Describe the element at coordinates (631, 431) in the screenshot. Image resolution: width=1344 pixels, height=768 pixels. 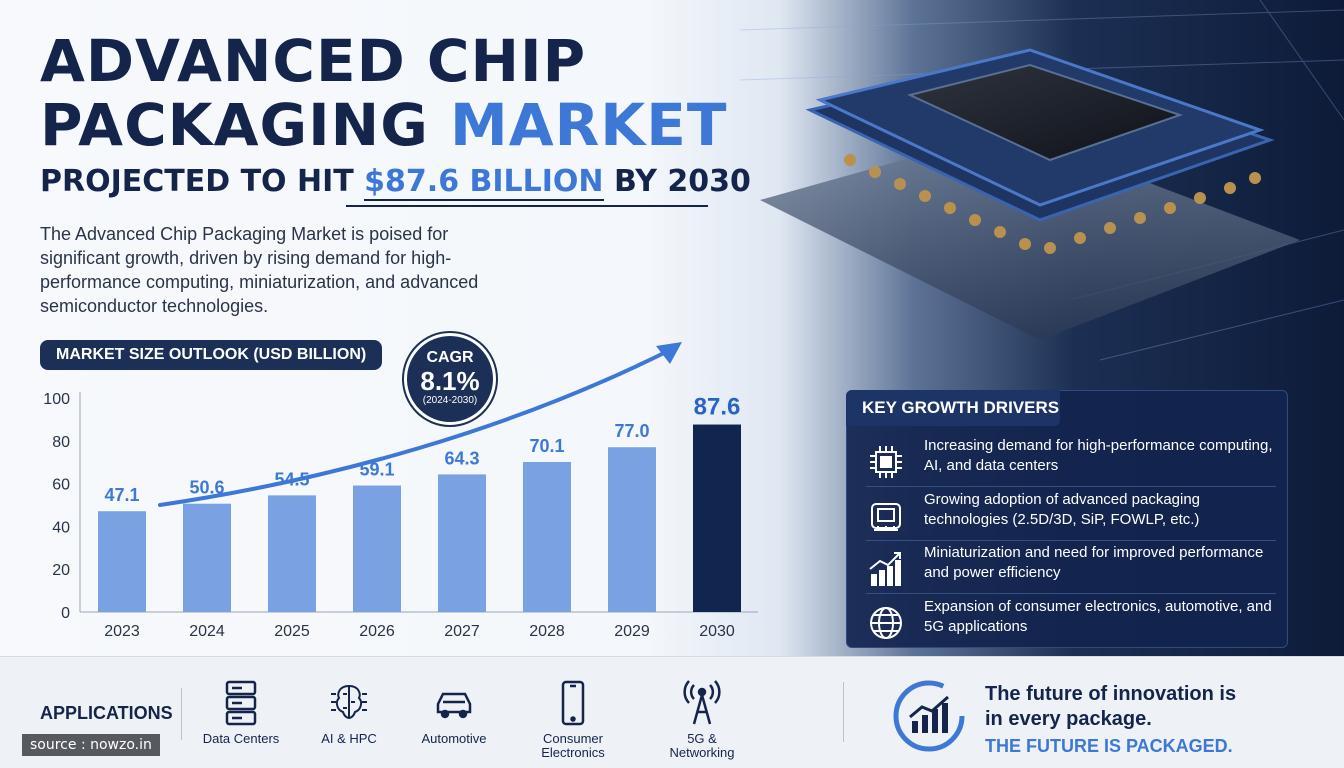
I see `bar-value-label: 77.0` at that location.